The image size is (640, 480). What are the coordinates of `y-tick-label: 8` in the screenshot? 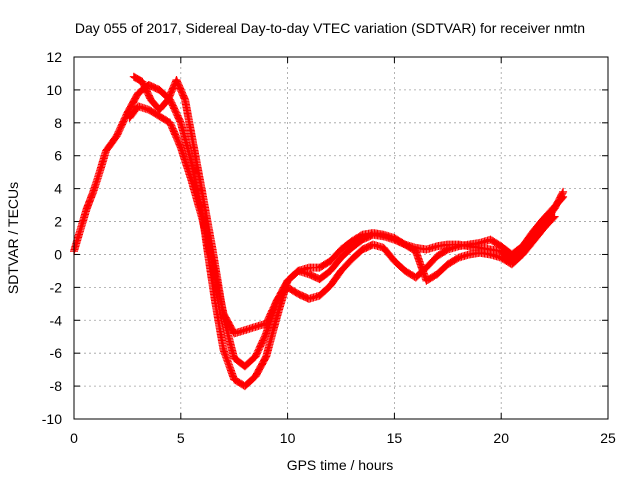 It's located at (58, 123).